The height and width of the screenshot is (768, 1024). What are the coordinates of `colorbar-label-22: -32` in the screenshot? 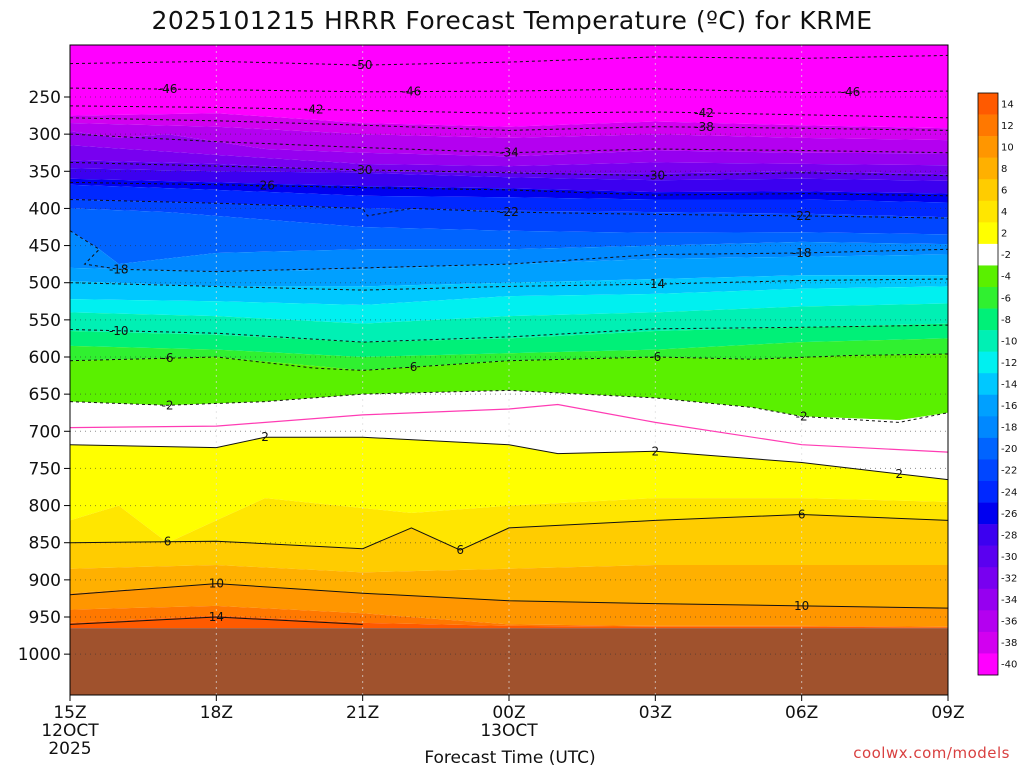 It's located at (1009, 579).